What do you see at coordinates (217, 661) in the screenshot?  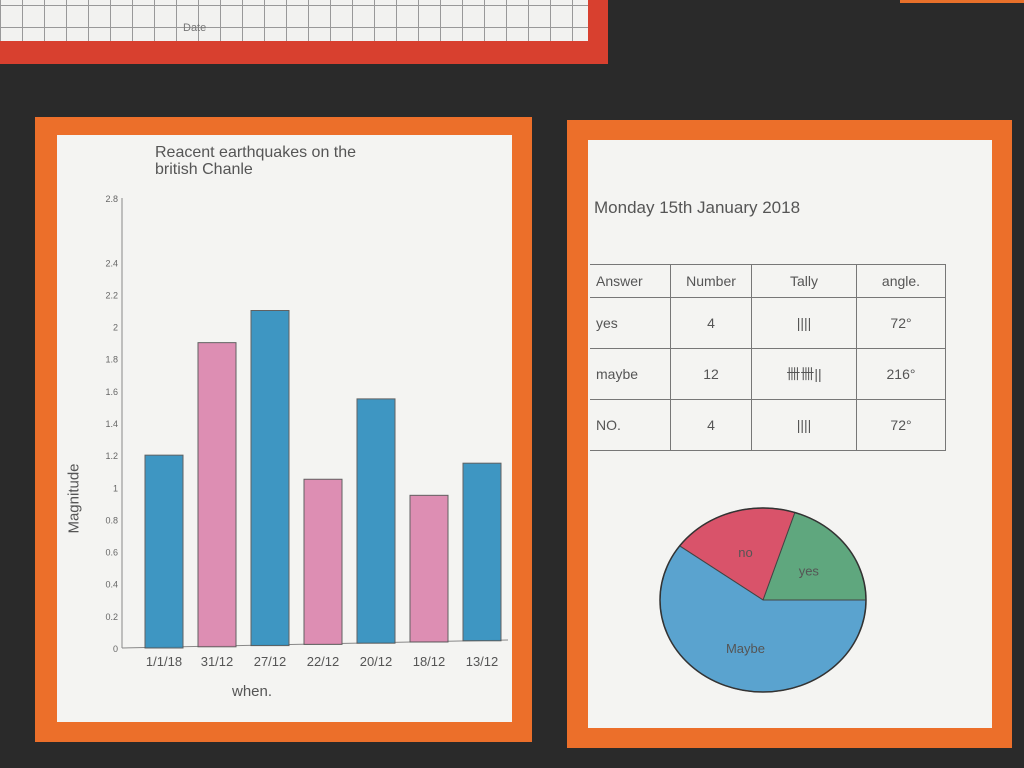 I see `x-tick-label: 31/12` at bounding box center [217, 661].